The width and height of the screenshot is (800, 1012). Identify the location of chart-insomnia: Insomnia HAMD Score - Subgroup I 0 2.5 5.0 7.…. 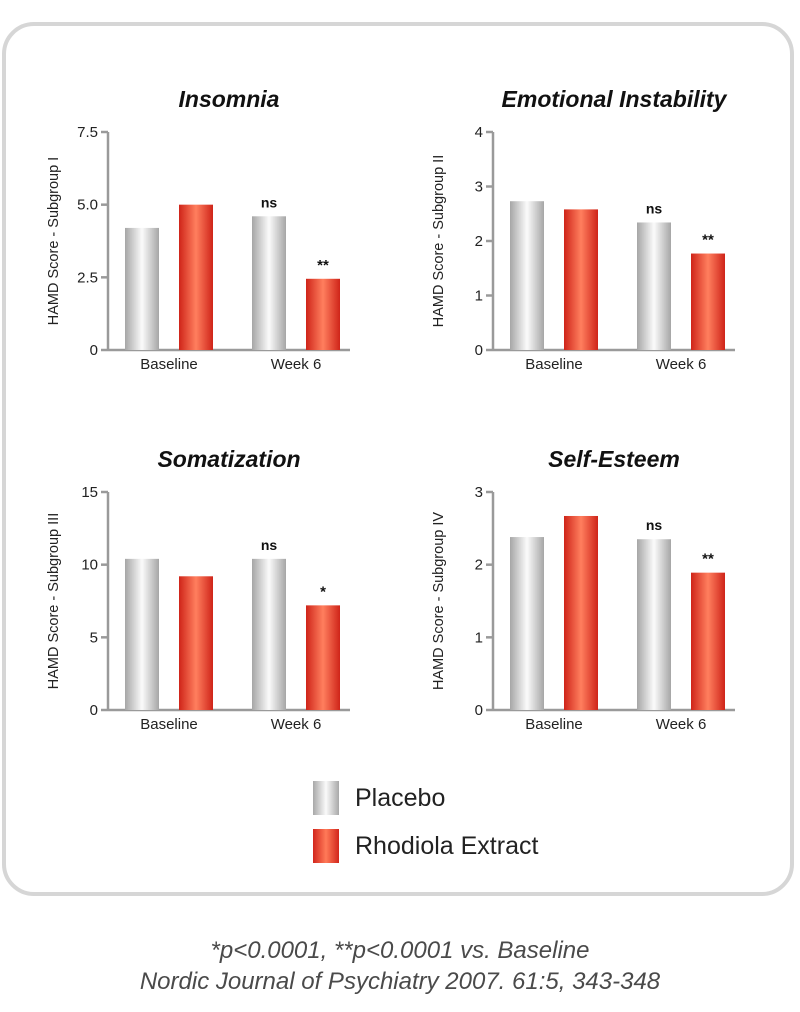
(198, 229).